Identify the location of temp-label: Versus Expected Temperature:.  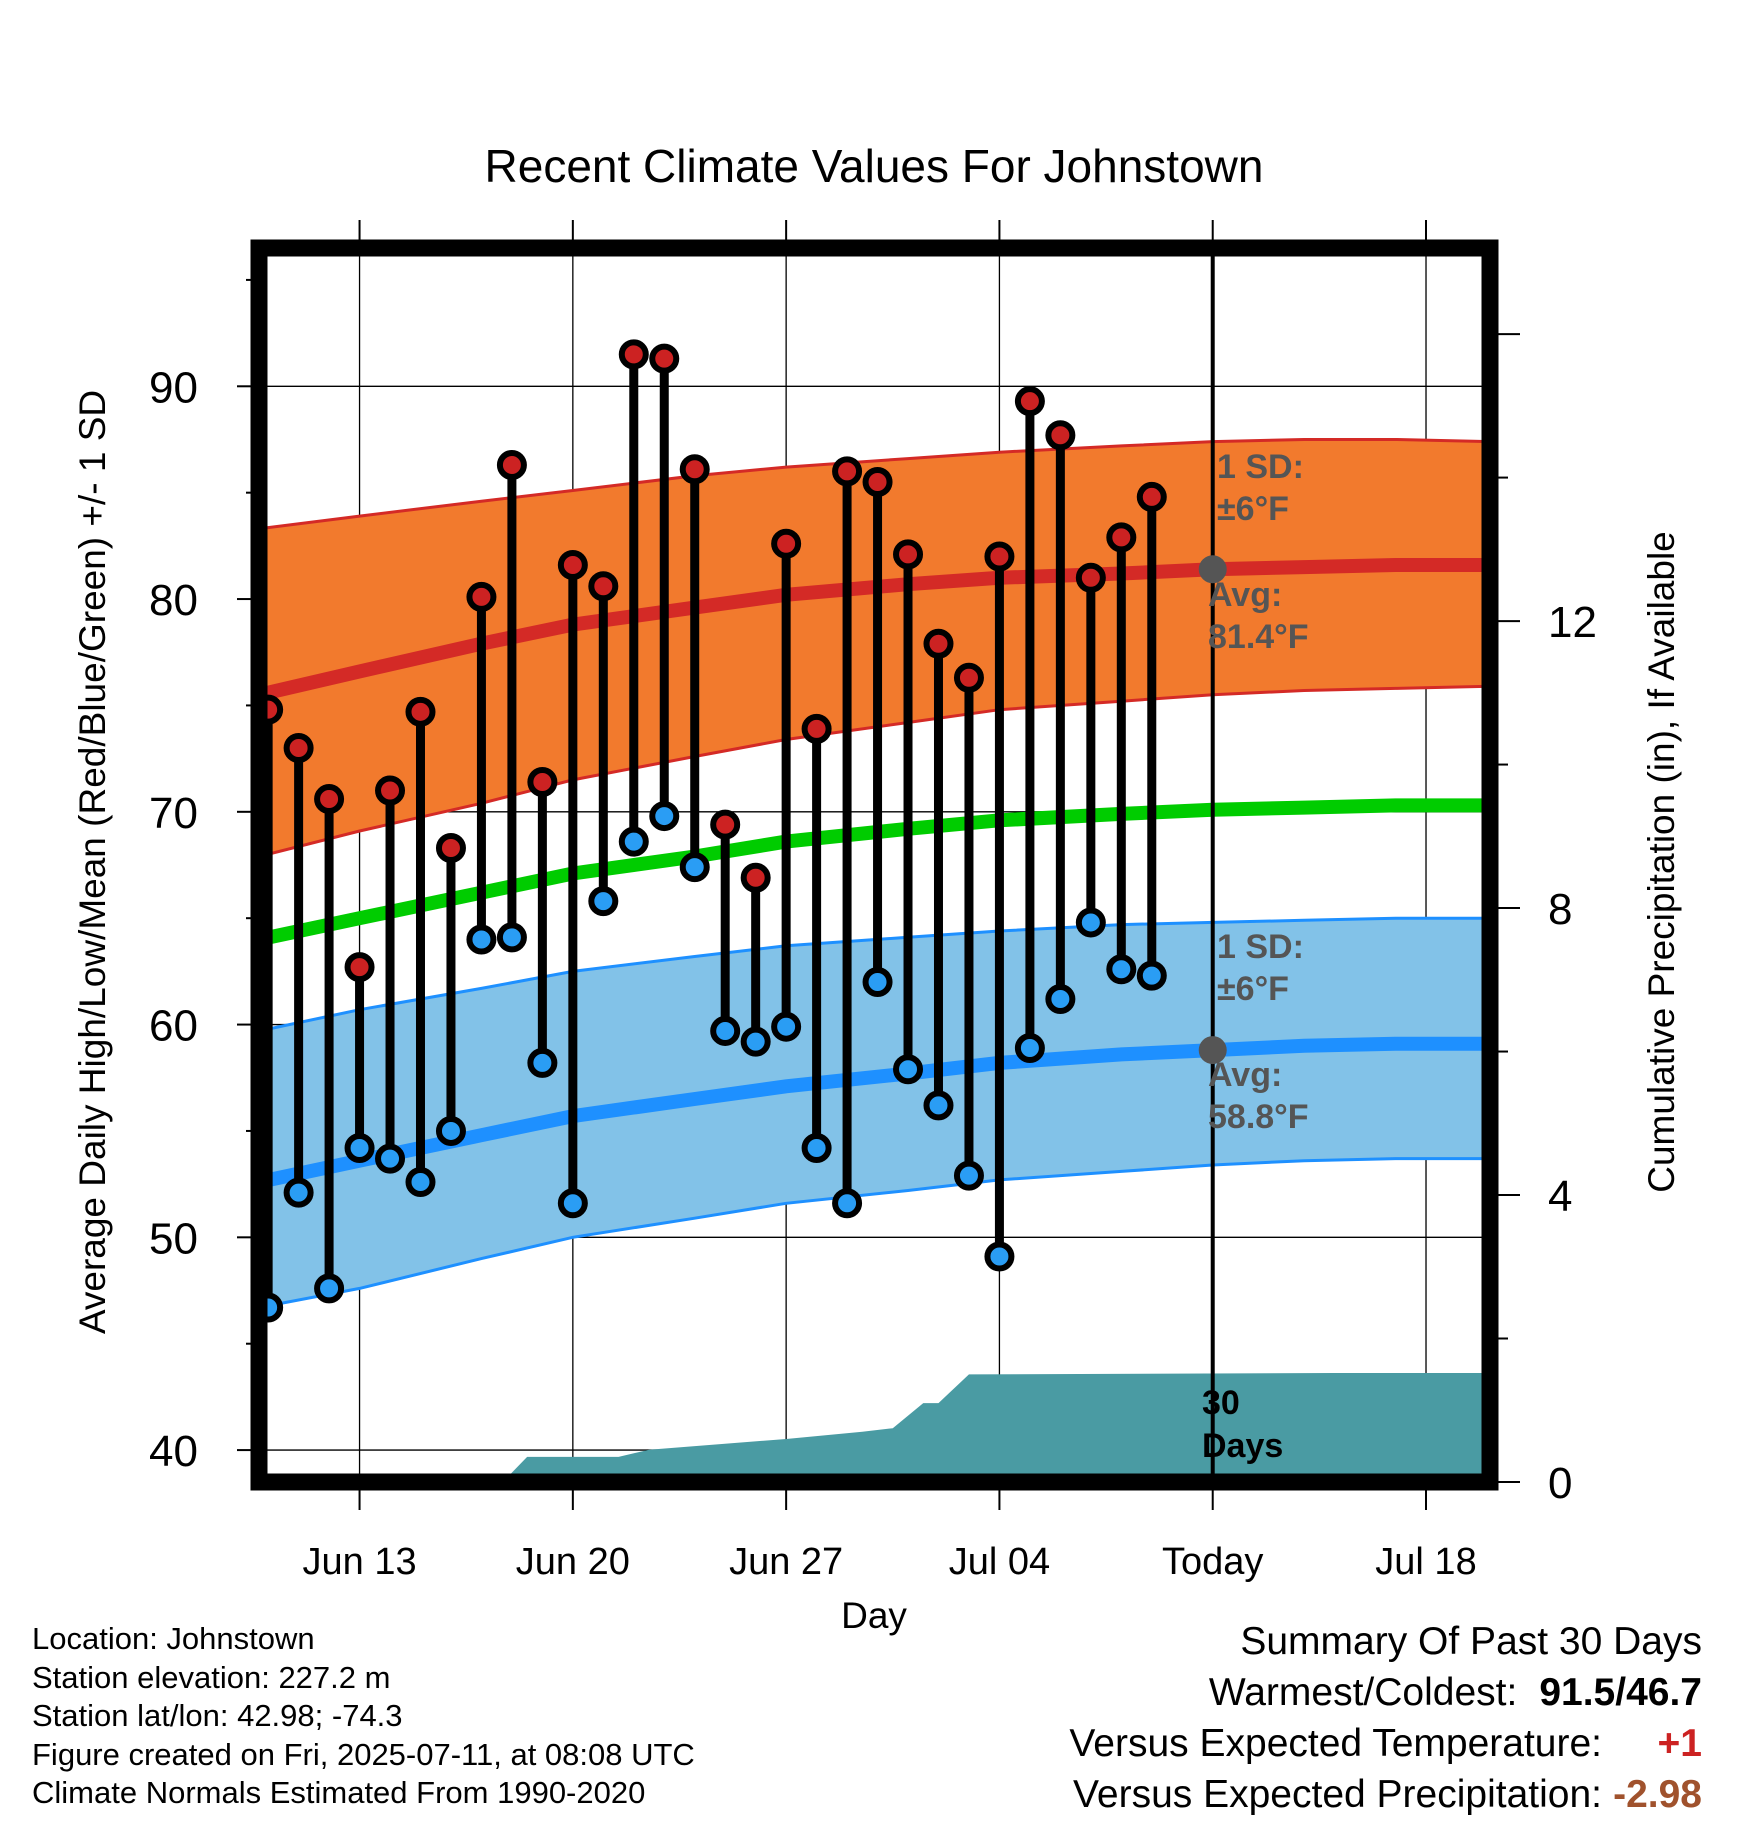
(1335, 1743).